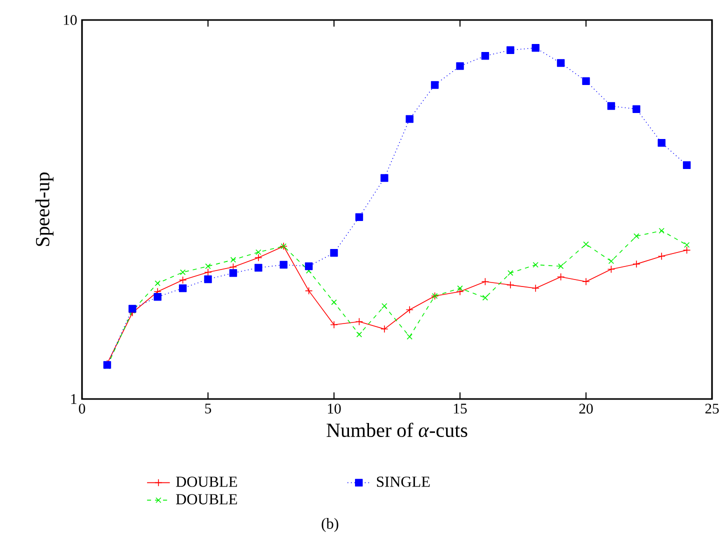 The height and width of the screenshot is (543, 720). I want to click on y-axis-title: Speed-up, so click(44, 209).